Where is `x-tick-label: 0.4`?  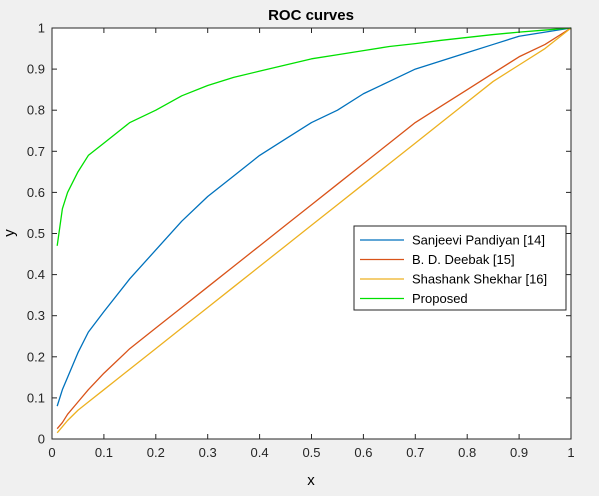
x-tick-label: 0.4 is located at coordinates (260, 452).